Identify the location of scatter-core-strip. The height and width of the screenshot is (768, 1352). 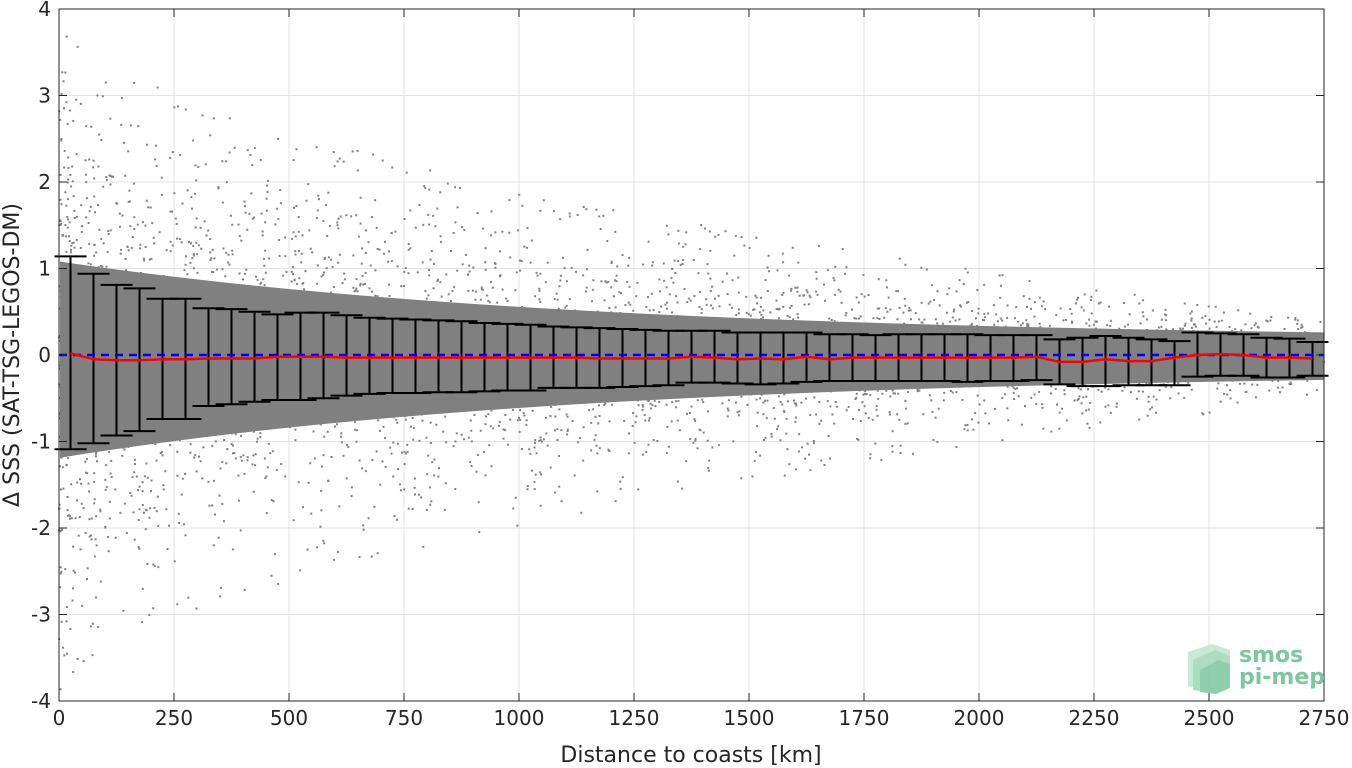
(617, 357).